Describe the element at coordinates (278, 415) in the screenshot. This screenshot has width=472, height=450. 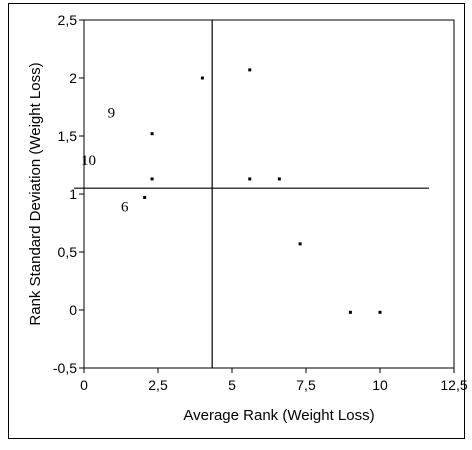
I see `x-axis-label: Average Rank (Weight Loss)` at that location.